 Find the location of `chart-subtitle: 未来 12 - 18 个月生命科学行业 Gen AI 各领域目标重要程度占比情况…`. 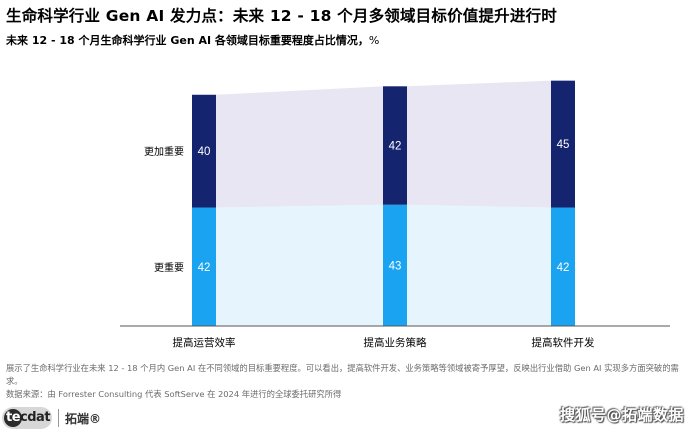

chart-subtitle: 未来 12 - 18 个月生命科学行业 Gen AI 各领域目标重要程度占比情况… is located at coordinates (192, 40).